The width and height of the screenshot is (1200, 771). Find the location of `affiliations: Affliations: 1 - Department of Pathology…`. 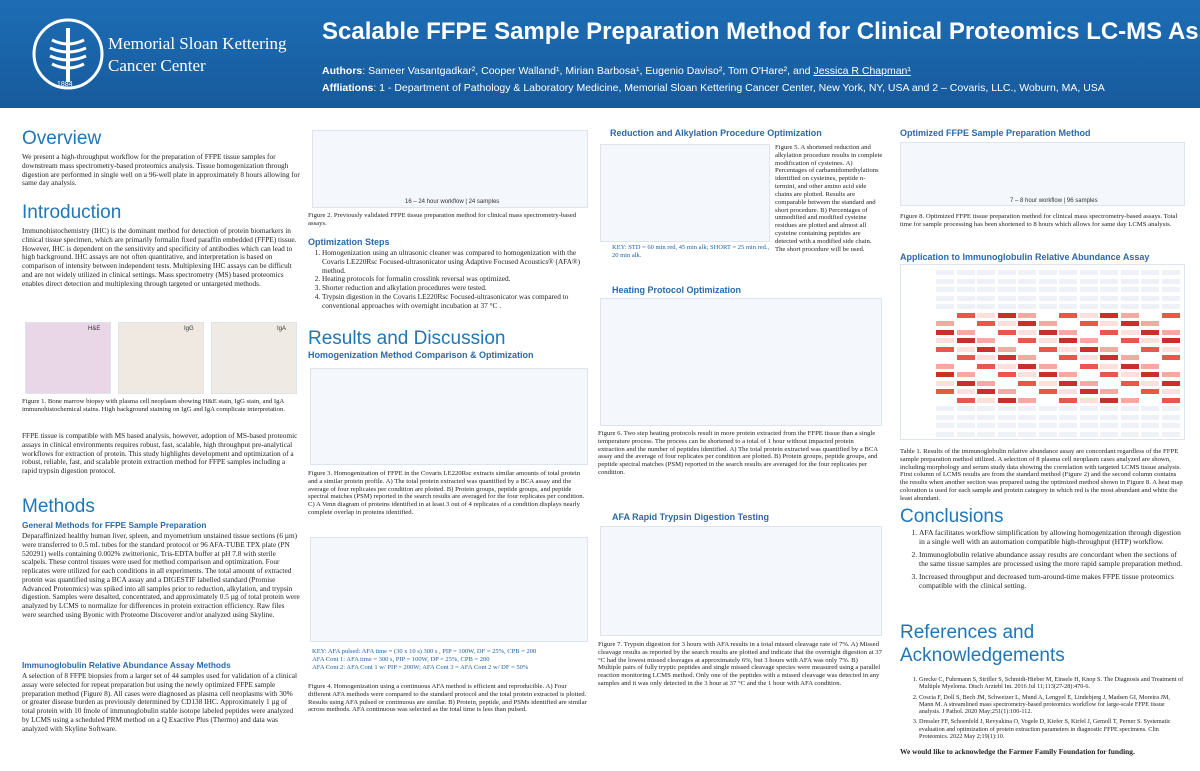

affiliations: Affliations: 1 - Department of Pathology… is located at coordinates (713, 88).